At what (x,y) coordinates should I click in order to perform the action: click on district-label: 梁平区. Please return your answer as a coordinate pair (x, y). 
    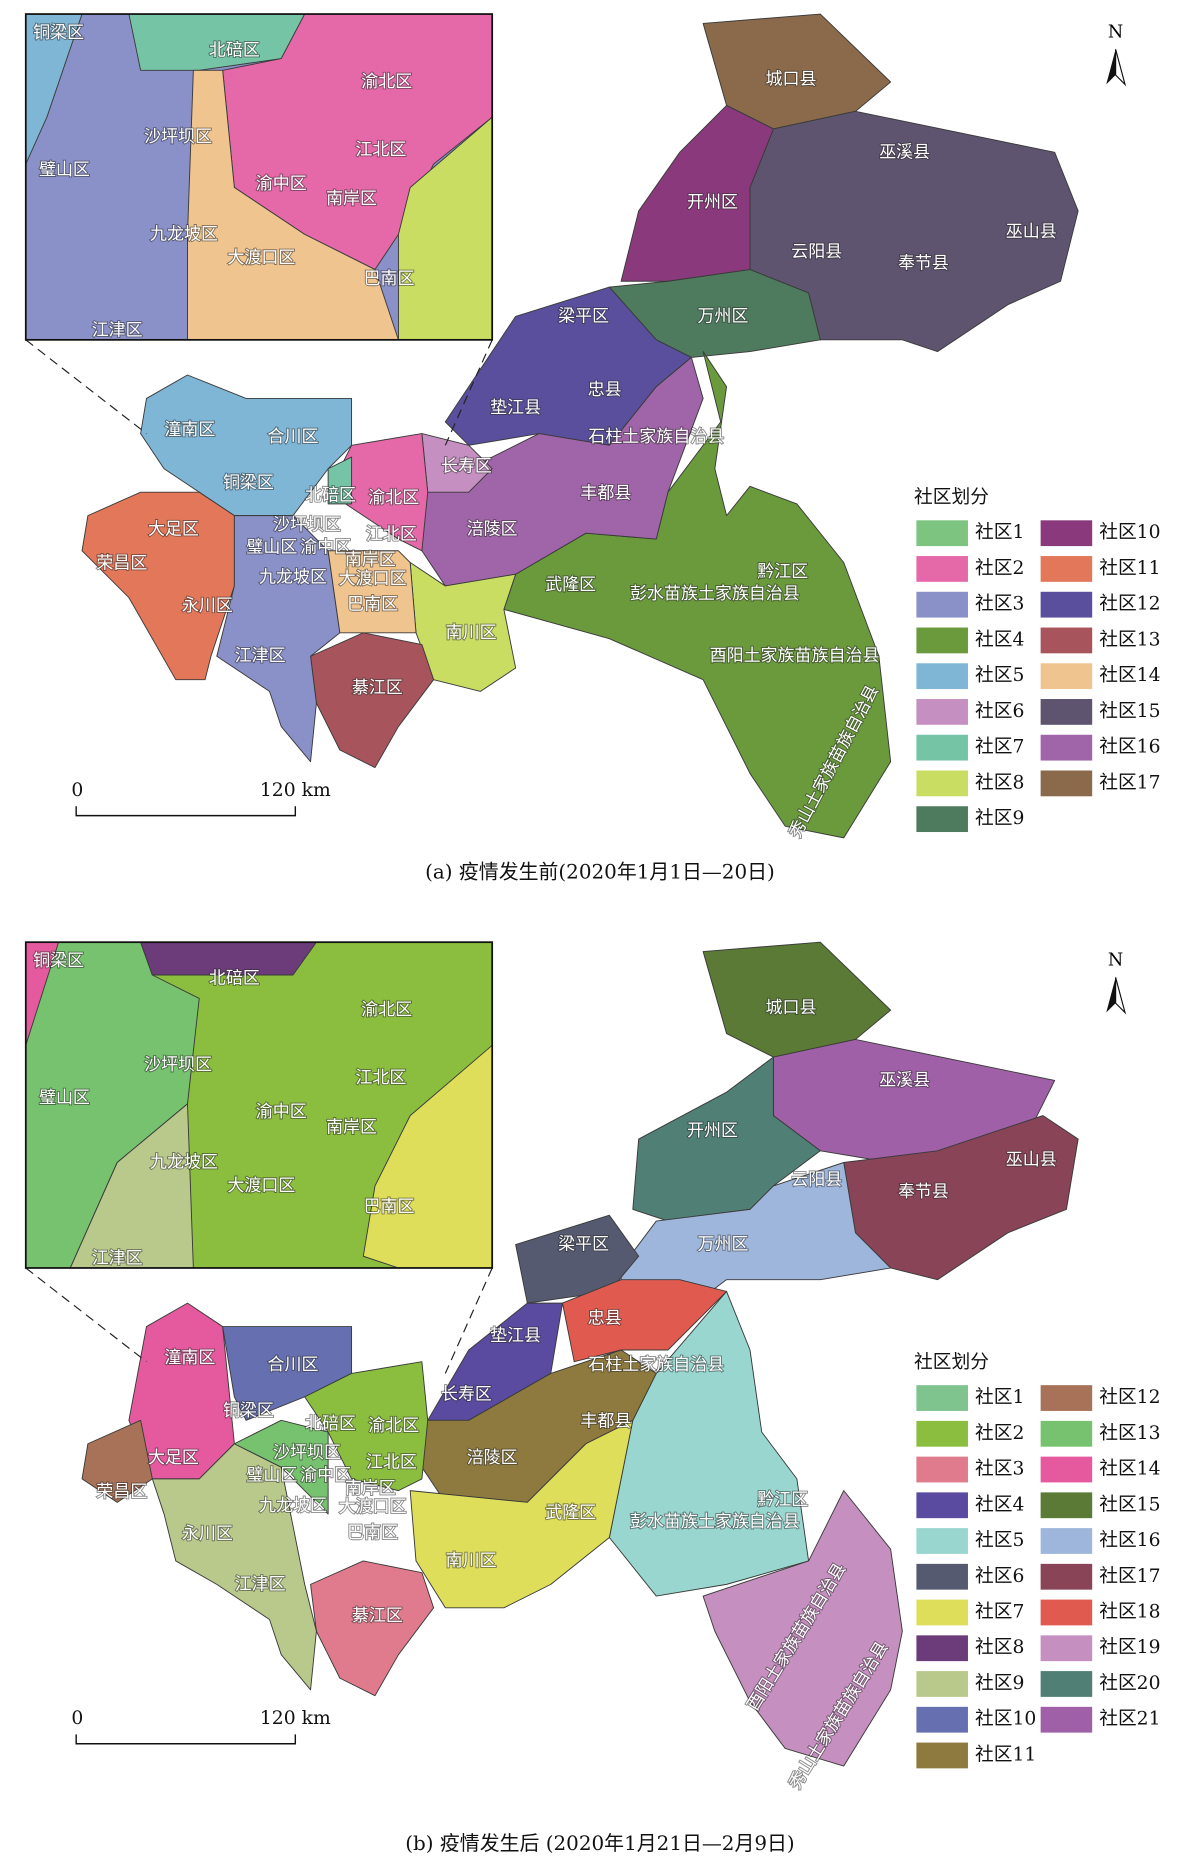
    Looking at the image, I should click on (583, 316).